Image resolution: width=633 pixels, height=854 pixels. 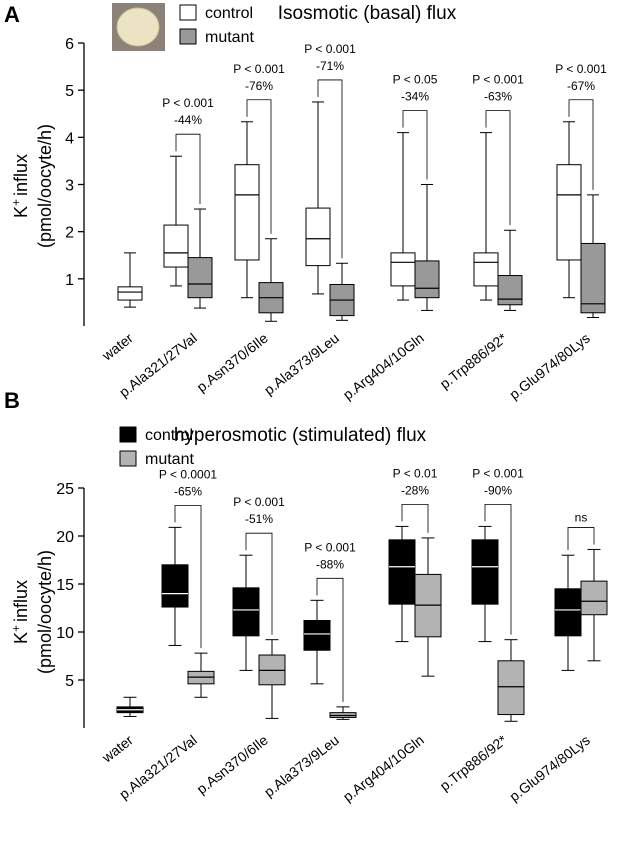 I want to click on percent-change: -76%, so click(x=259, y=86).